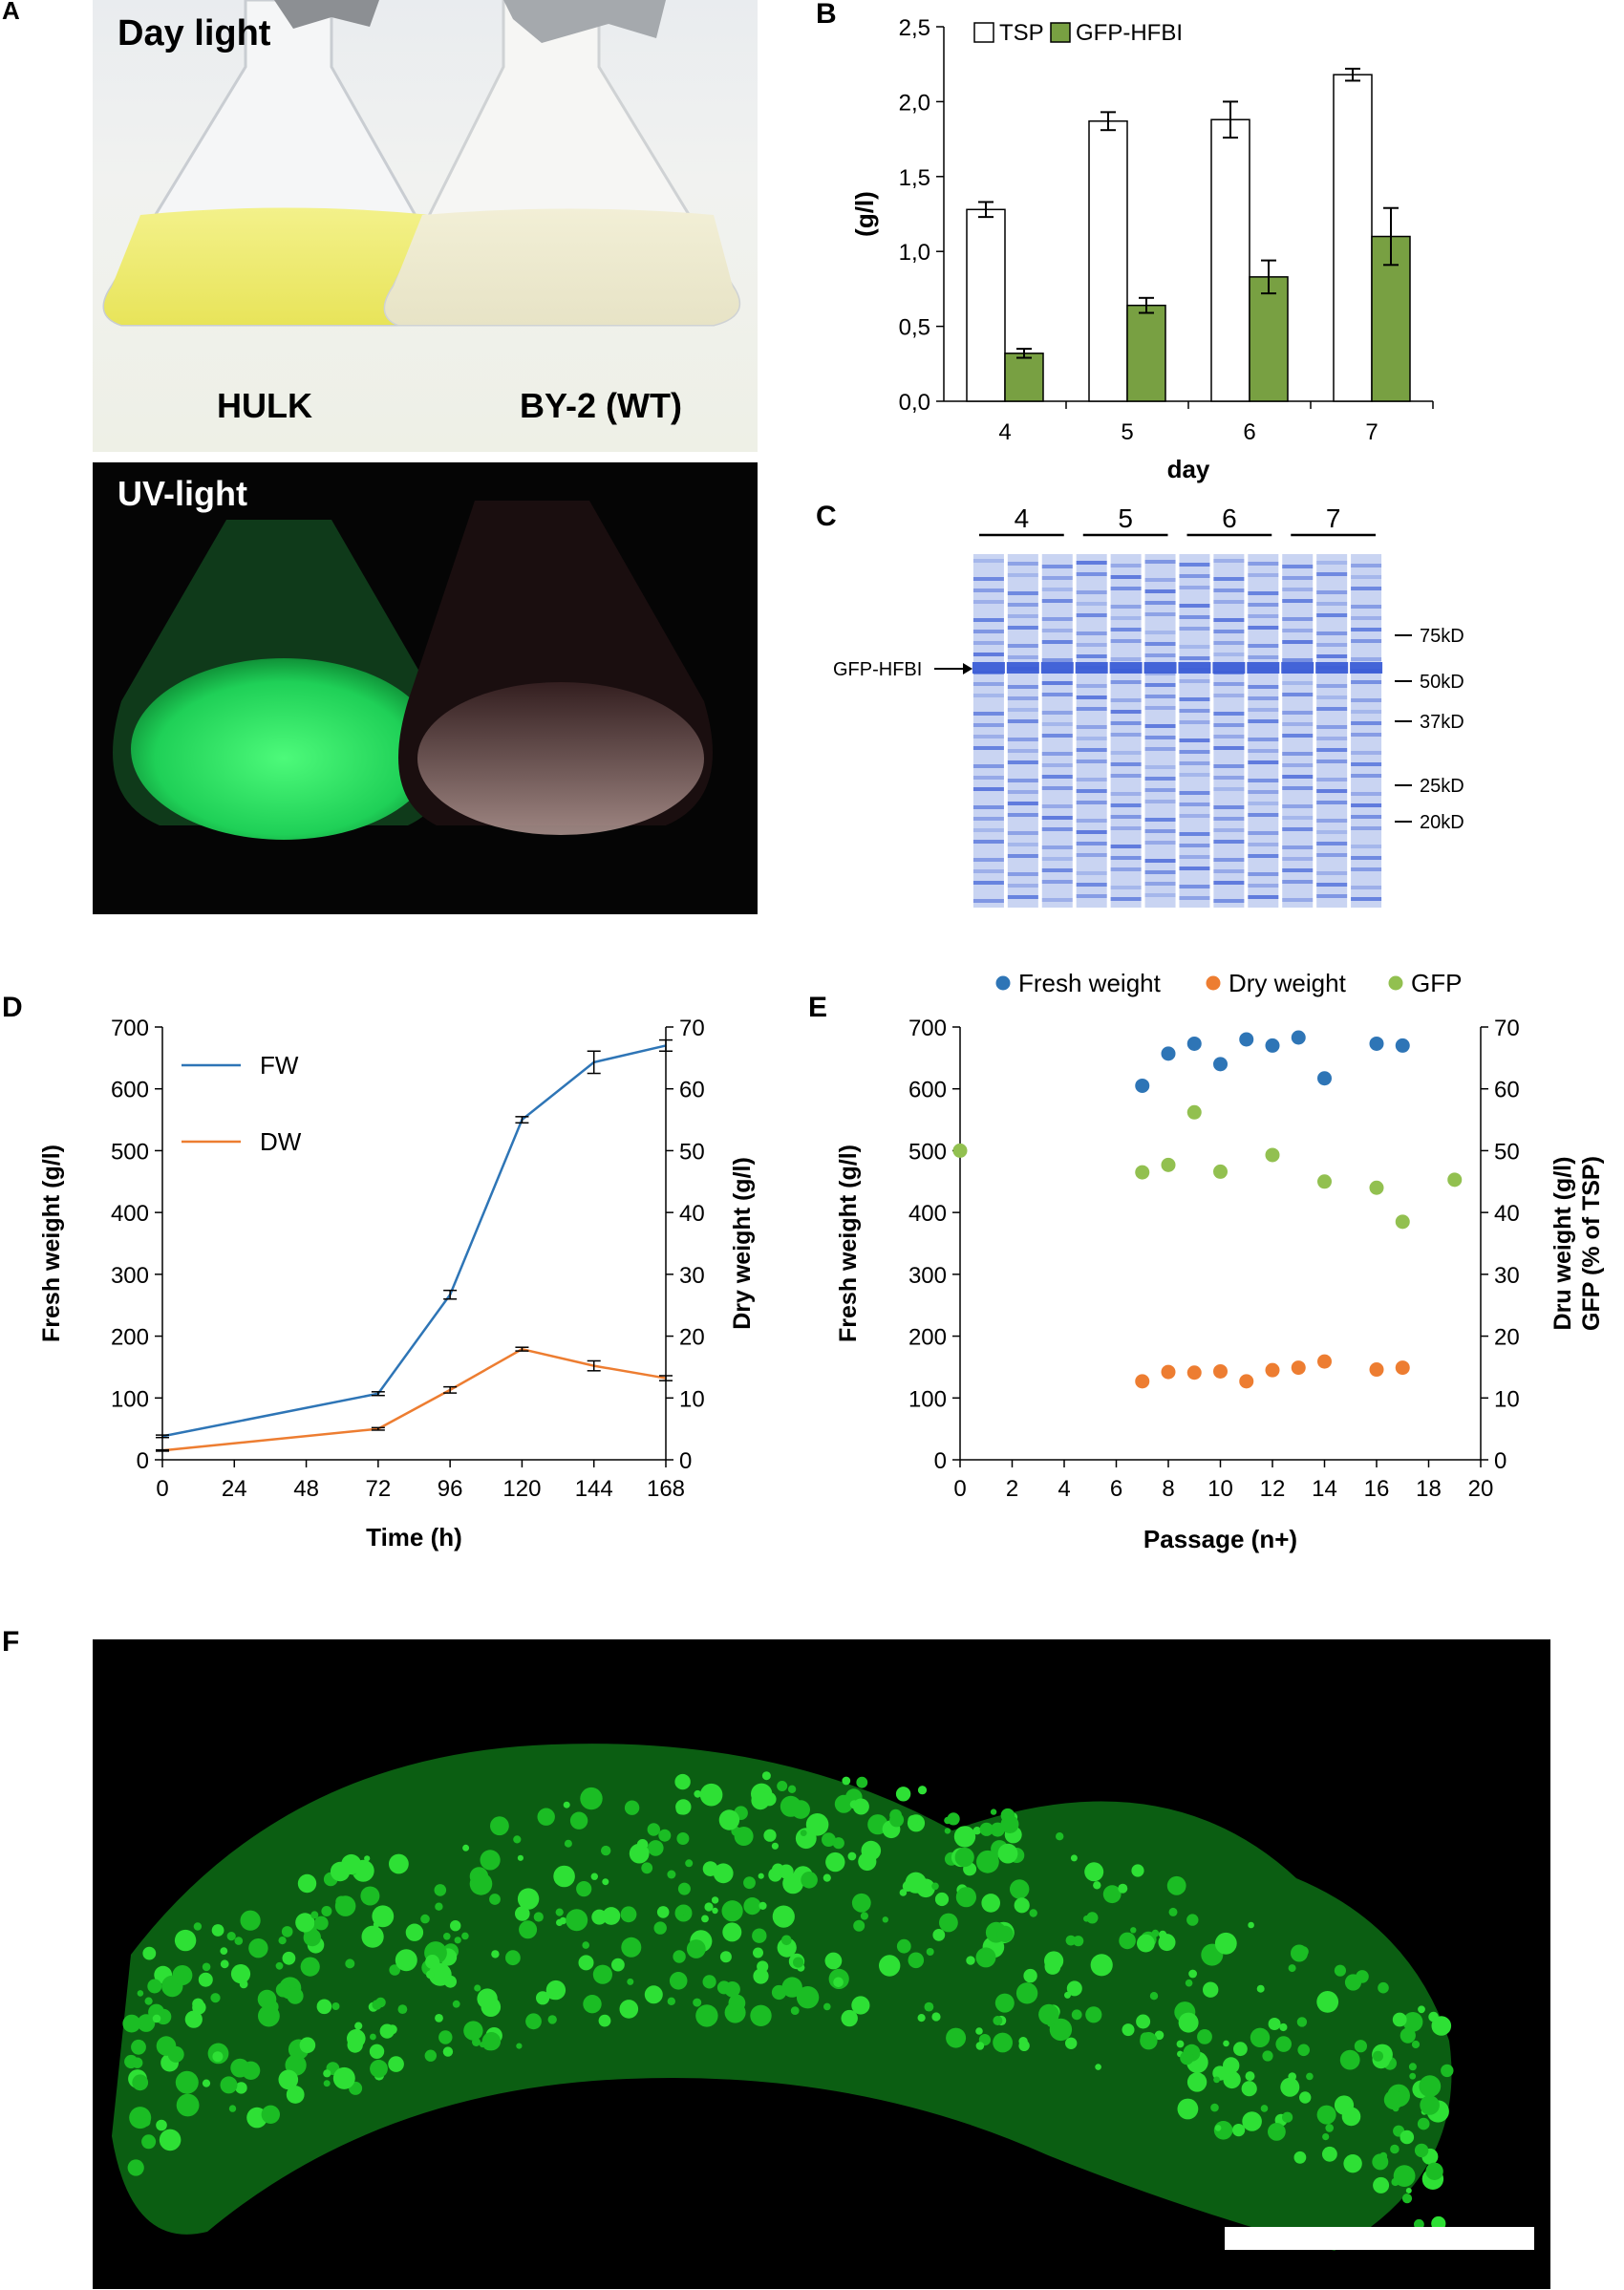 The width and height of the screenshot is (1624, 2290). I want to click on y-tick-label-right: 30, so click(1507, 1276).